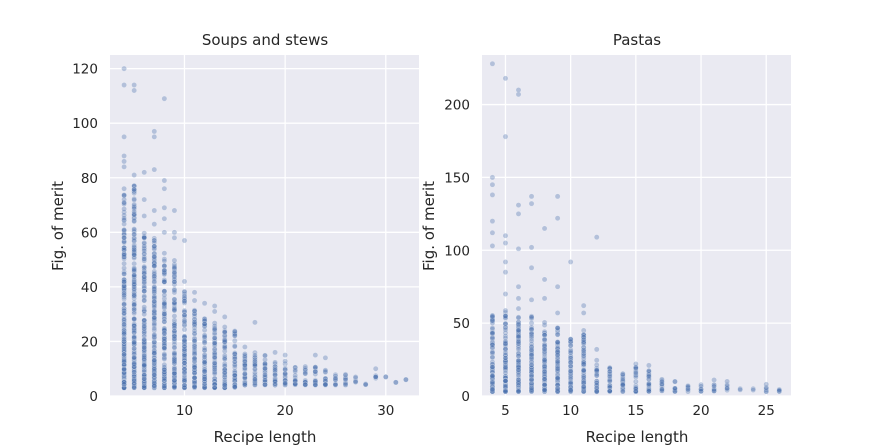  What do you see at coordinates (461, 324) in the screenshot?
I see `y-tick-label: 50` at bounding box center [461, 324].